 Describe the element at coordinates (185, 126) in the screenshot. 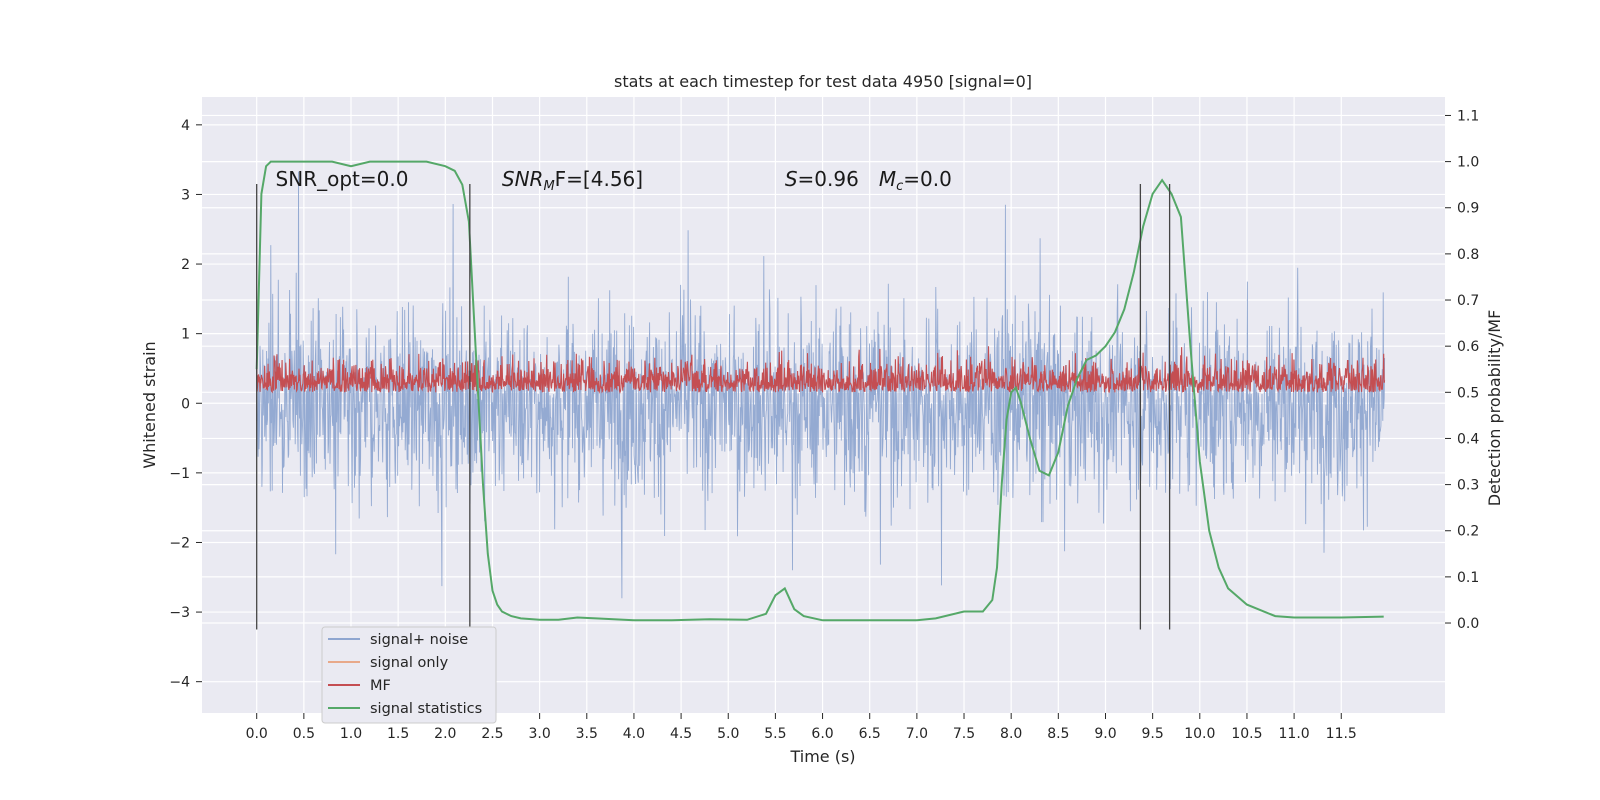

I see `y-tick-label: 4` at that location.